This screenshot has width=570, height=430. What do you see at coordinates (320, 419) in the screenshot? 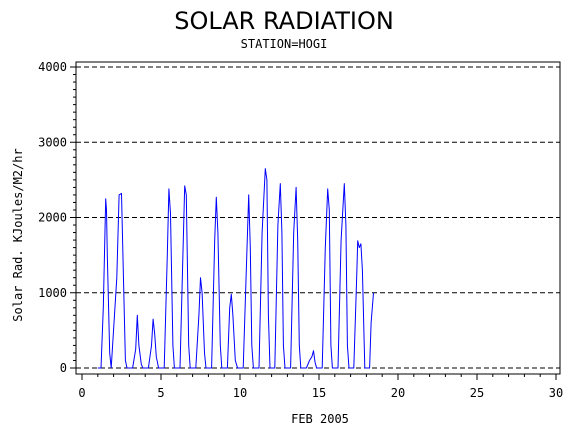
I see `x-axis-label: FEB 2005` at bounding box center [320, 419].